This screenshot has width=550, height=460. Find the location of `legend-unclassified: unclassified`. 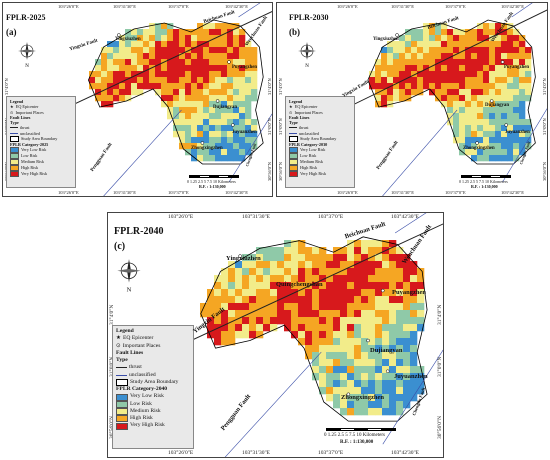

legend-unclassified: unclassified is located at coordinates (309, 133).